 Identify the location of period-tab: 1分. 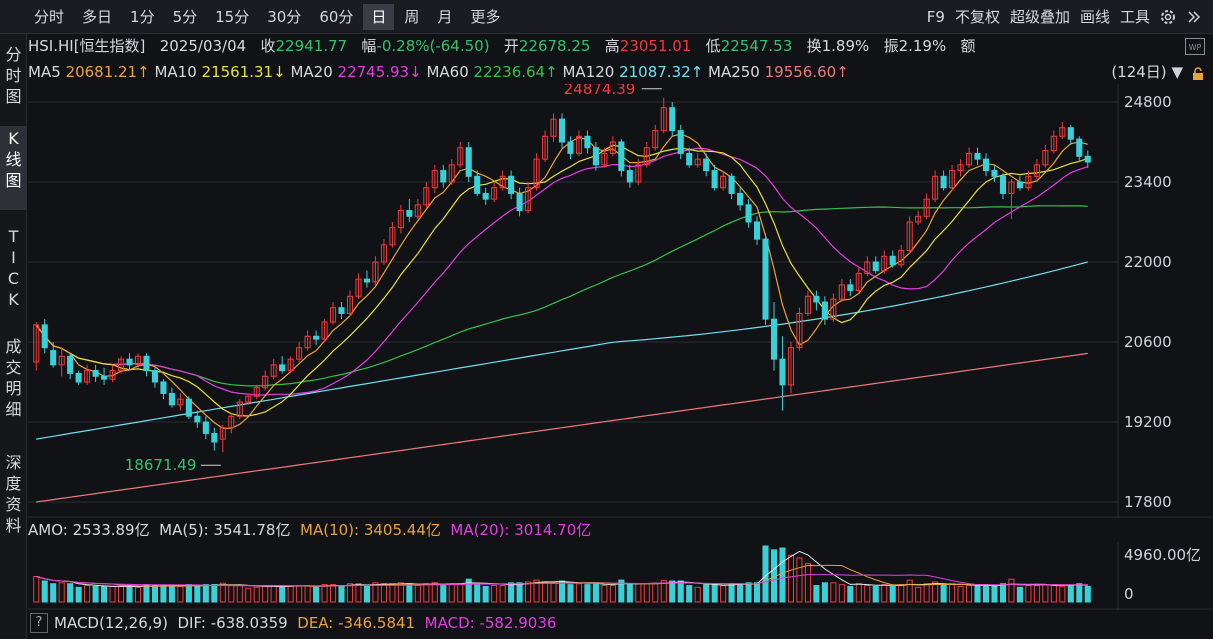
(142, 17).